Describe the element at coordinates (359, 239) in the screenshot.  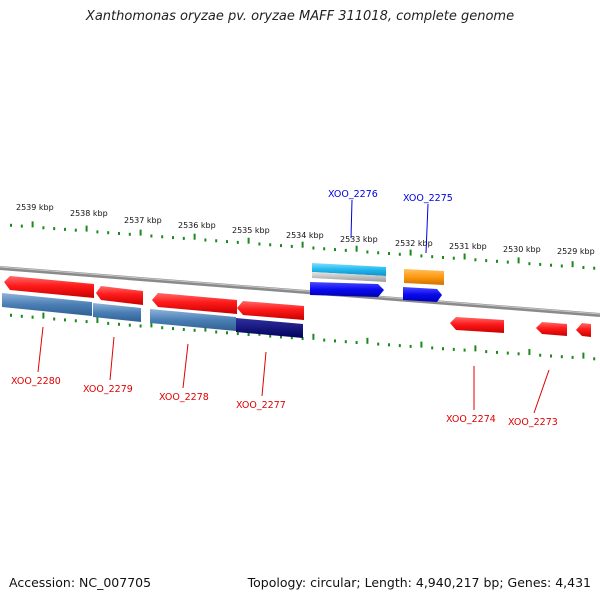
I see `kbp-label-2533: 2533 kbp` at that location.